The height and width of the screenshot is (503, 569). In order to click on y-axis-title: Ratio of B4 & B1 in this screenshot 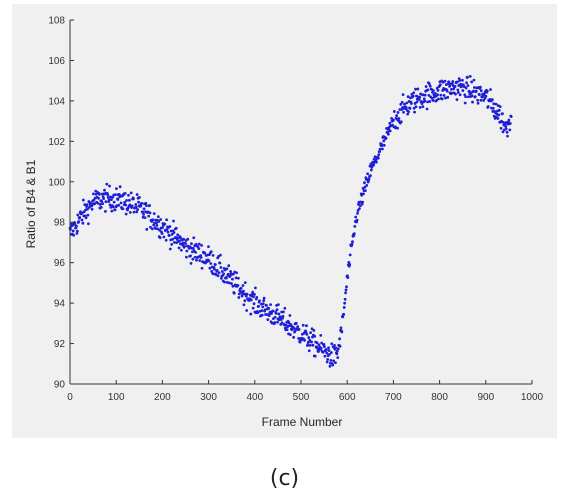, I will do `click(31, 203)`.